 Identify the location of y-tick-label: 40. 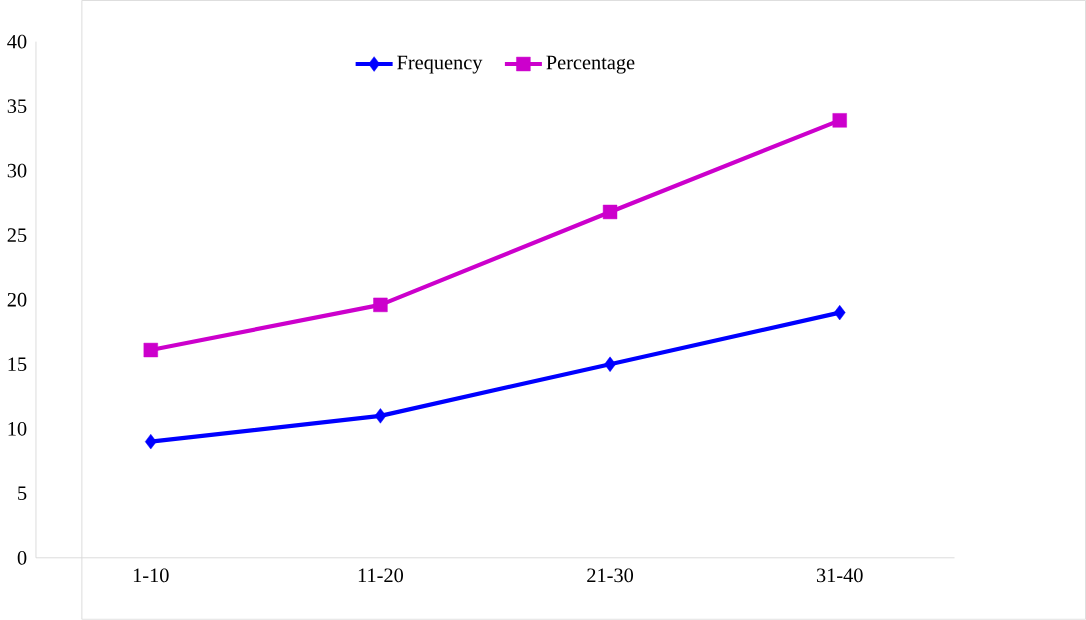
(17, 41).